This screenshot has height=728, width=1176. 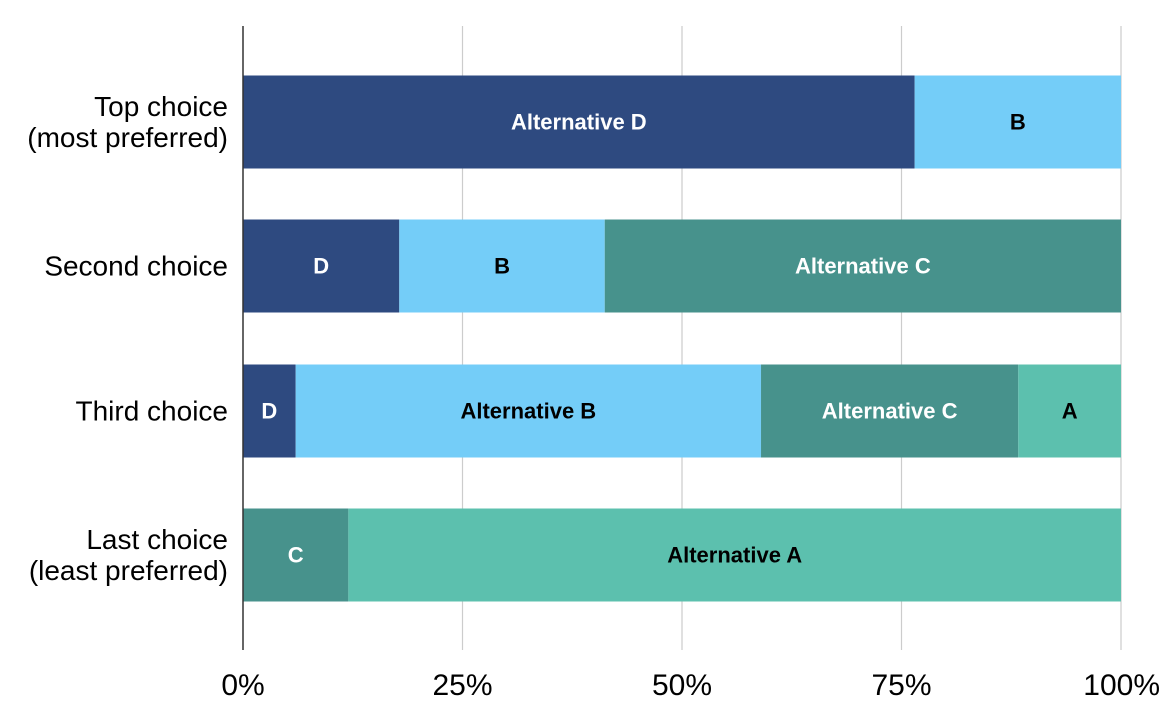 What do you see at coordinates (128, 570) in the screenshot?
I see `category-label-3-line-1: (least preferred)` at bounding box center [128, 570].